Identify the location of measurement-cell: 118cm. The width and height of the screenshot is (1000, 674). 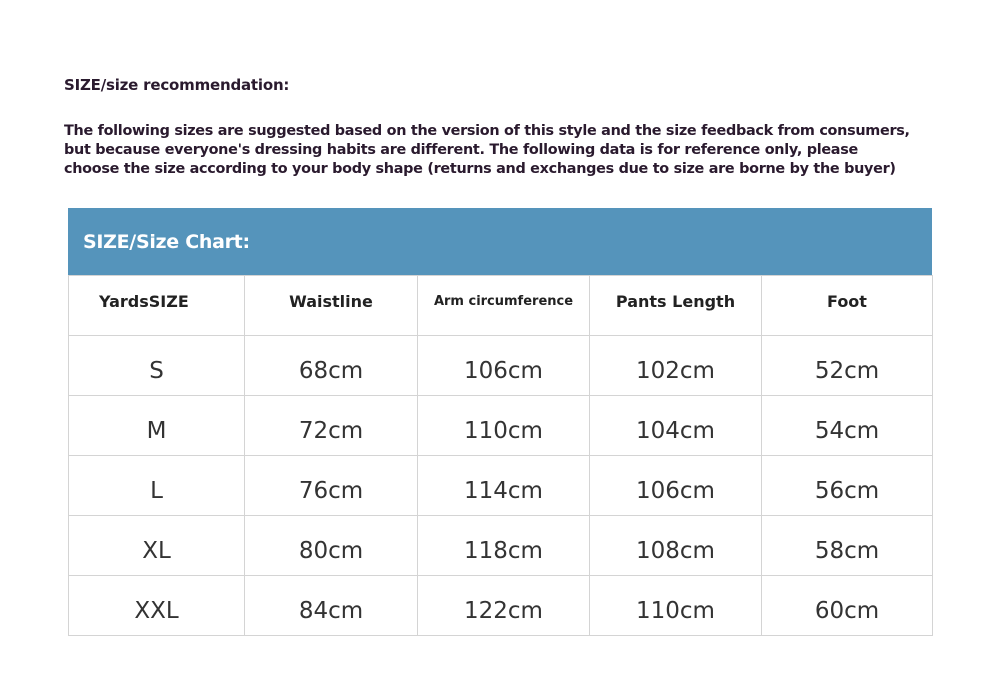
(503, 545).